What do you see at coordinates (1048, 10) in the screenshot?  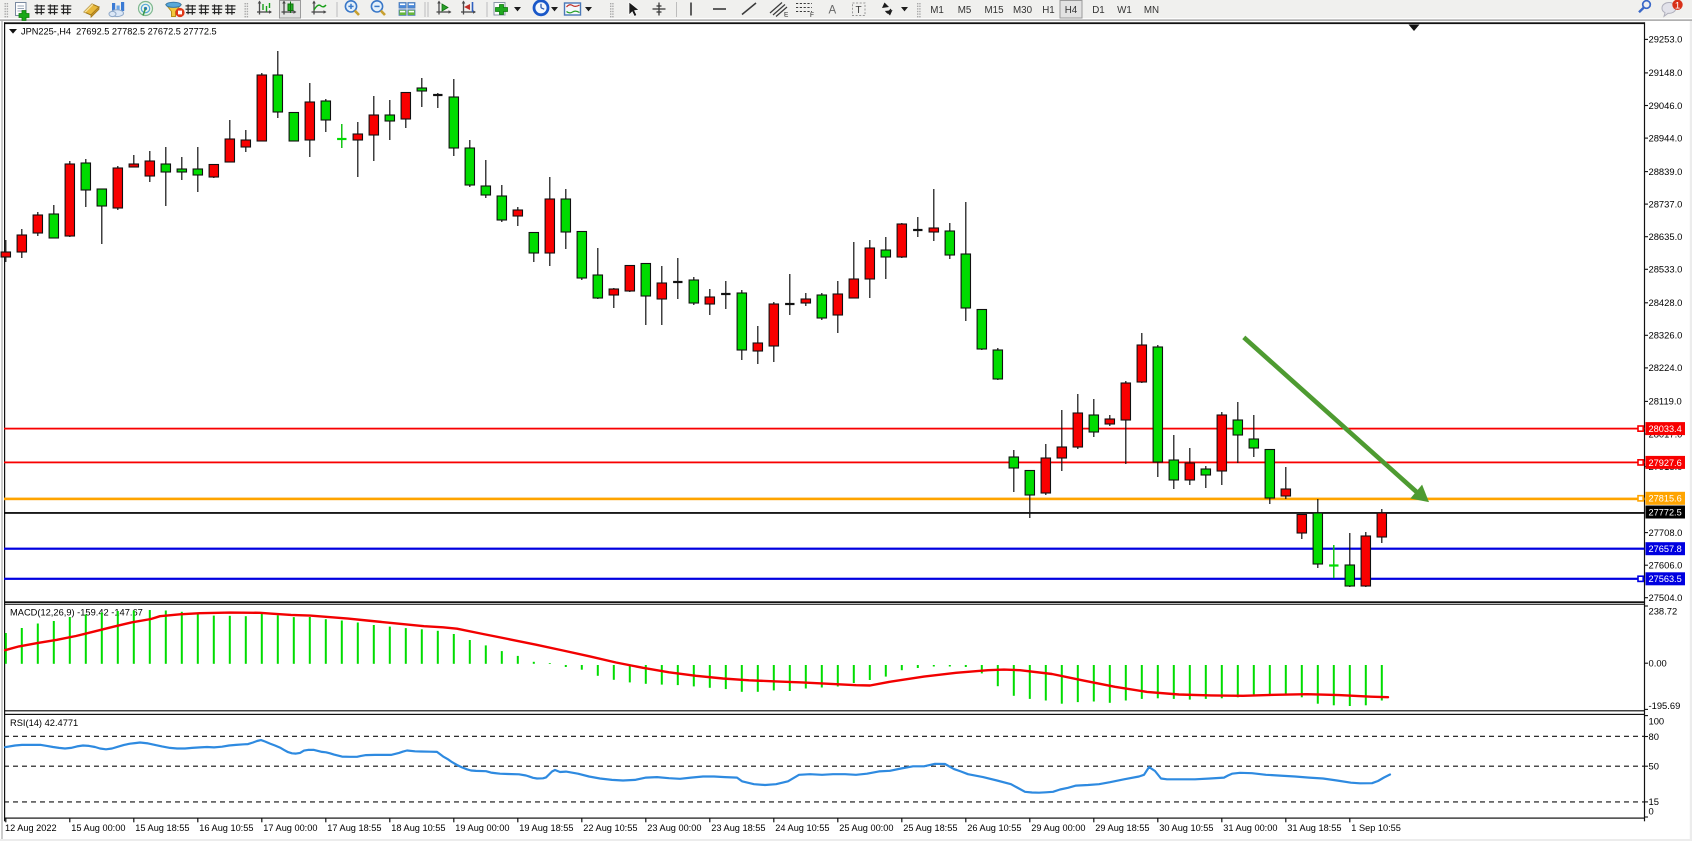 I see `svg-text: H1` at bounding box center [1048, 10].